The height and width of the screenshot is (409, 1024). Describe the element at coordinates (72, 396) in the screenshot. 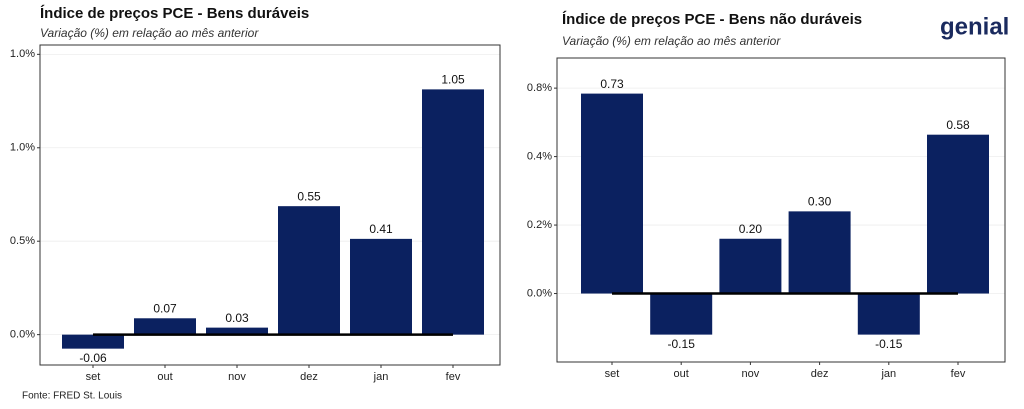

I see `source: Fonte: FRED St. Louis` at that location.